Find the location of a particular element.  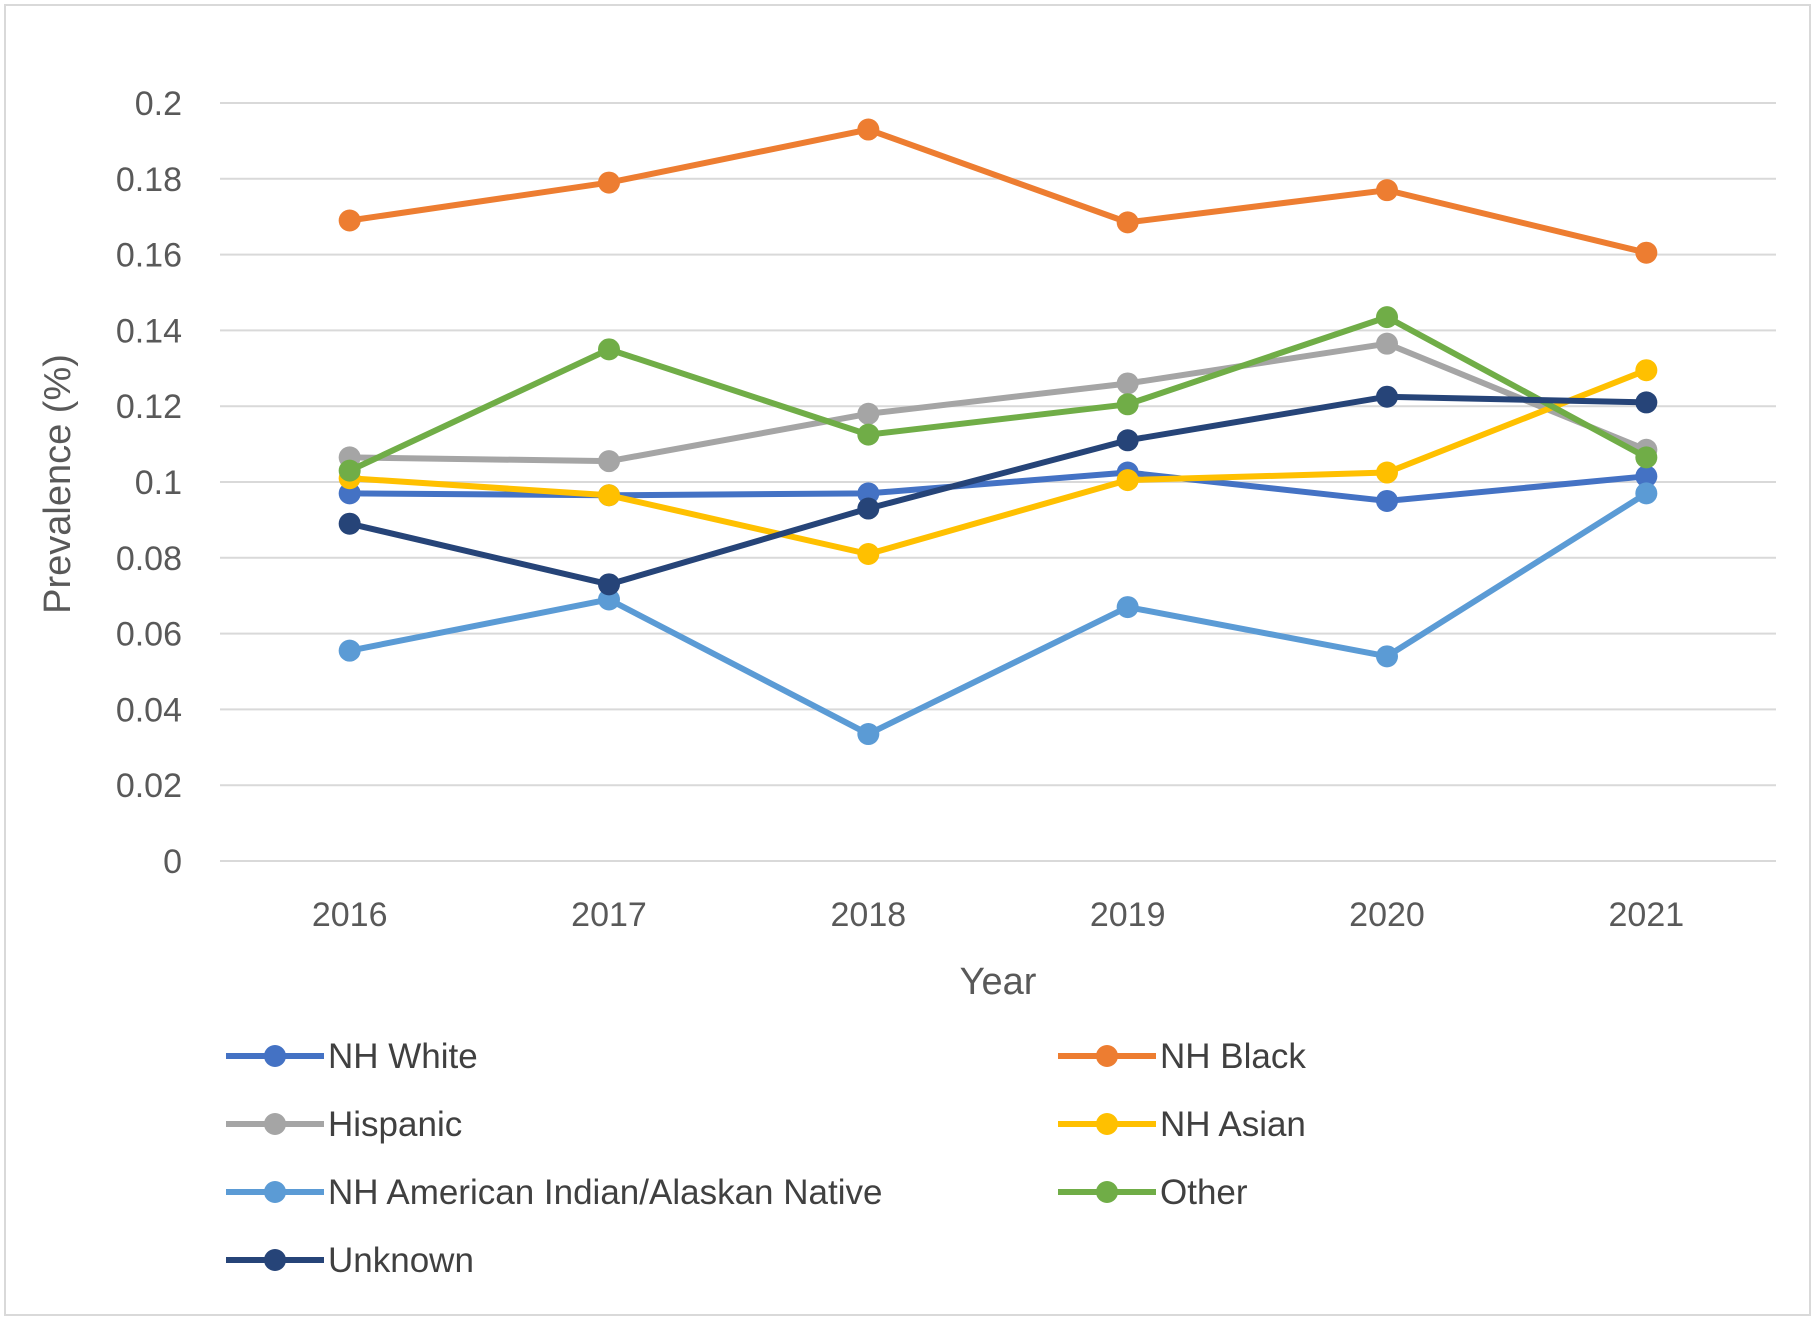

legend-label: Hispanic is located at coordinates (395, 1124).